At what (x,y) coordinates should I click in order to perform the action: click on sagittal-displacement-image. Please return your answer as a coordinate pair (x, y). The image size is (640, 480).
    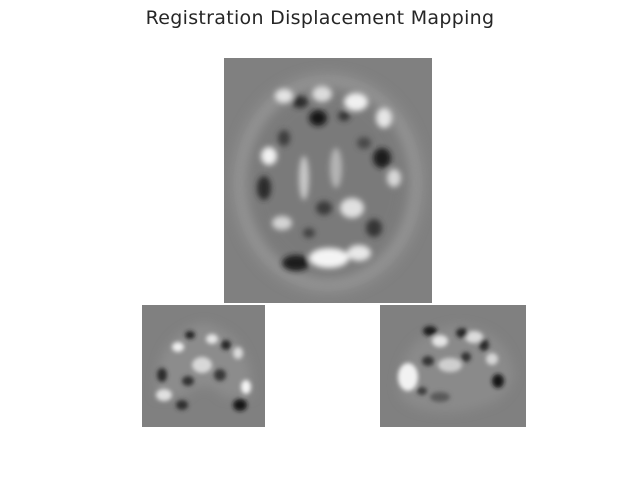
    Looking at the image, I should click on (453, 366).